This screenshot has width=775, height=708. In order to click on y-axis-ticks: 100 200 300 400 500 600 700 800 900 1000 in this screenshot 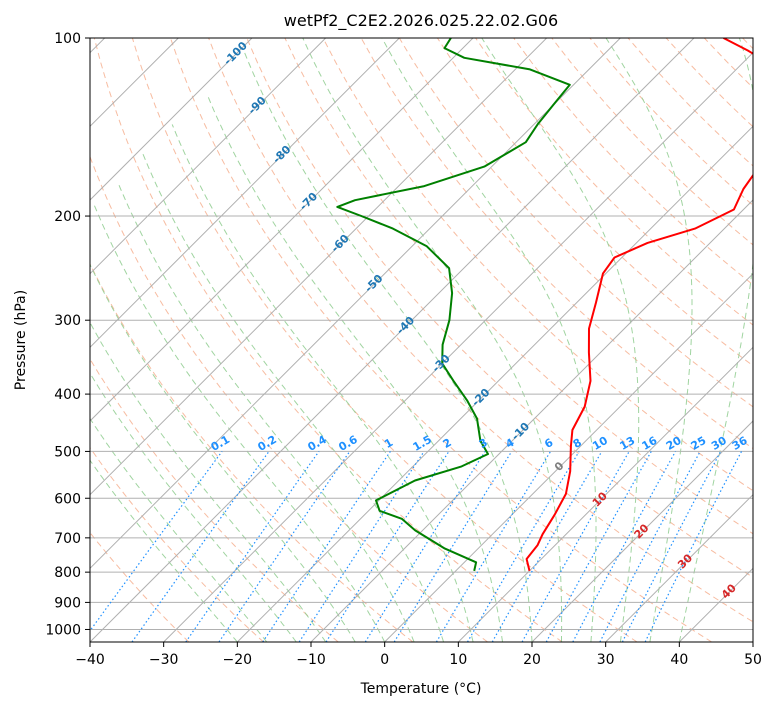, I will do `click(67, 334)`.